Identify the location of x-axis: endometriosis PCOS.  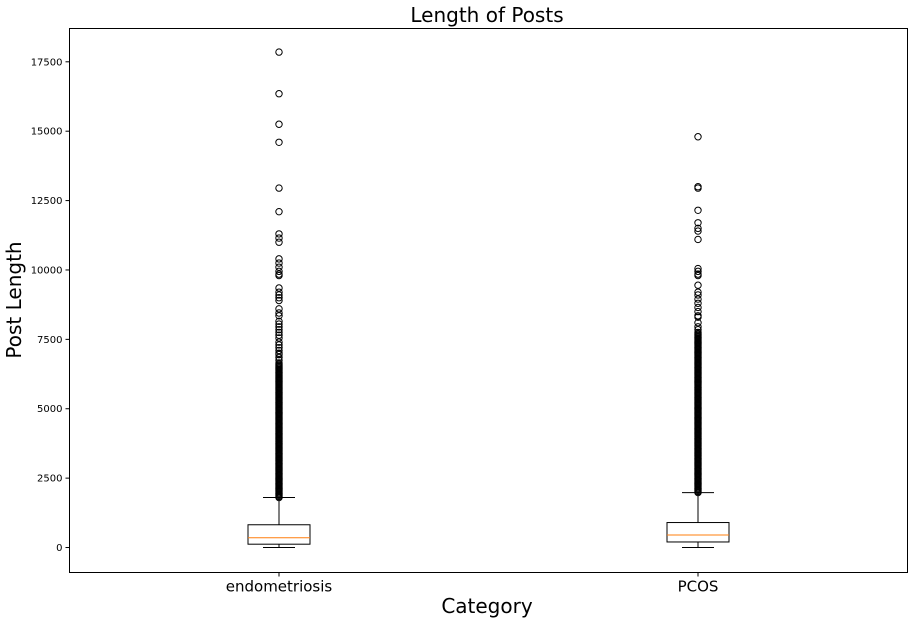
(472, 584).